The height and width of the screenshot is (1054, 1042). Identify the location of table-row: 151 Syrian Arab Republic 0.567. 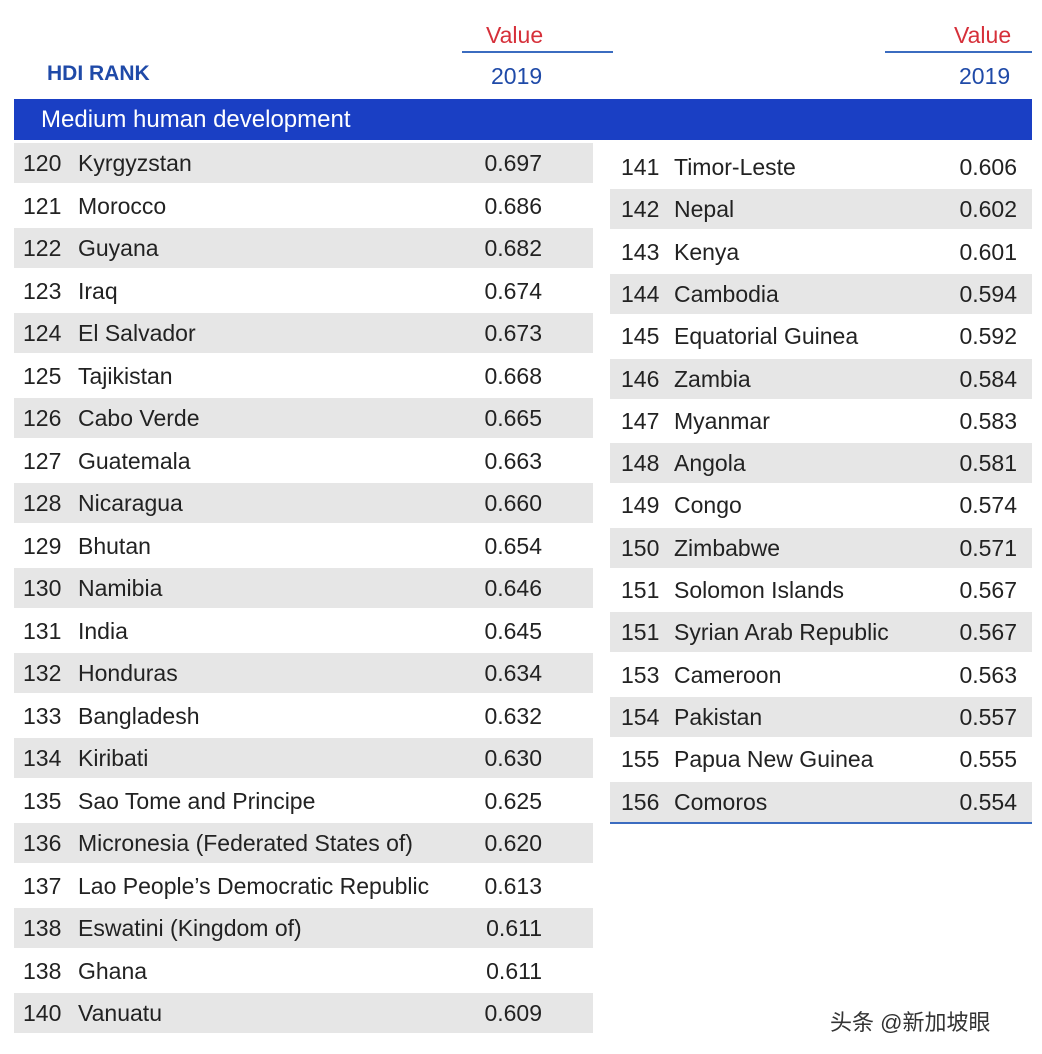
(821, 632).